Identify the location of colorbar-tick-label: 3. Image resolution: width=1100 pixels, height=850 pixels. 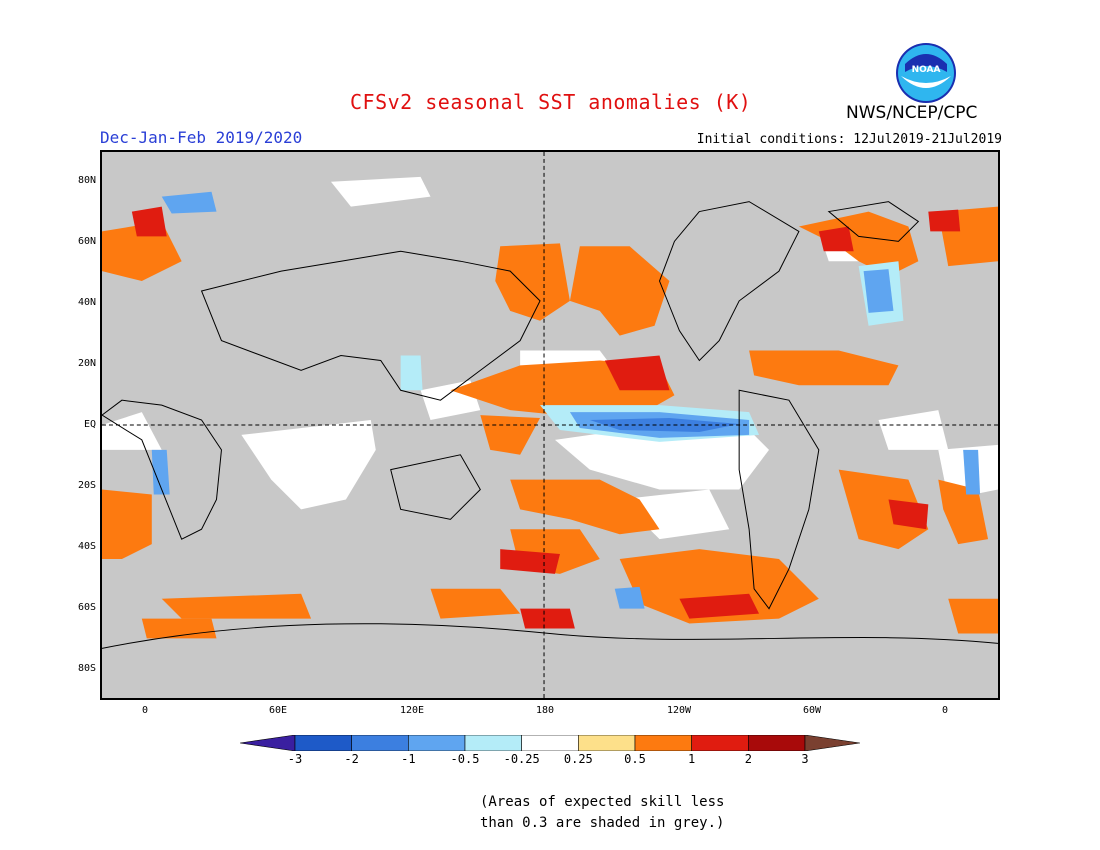
(805, 759).